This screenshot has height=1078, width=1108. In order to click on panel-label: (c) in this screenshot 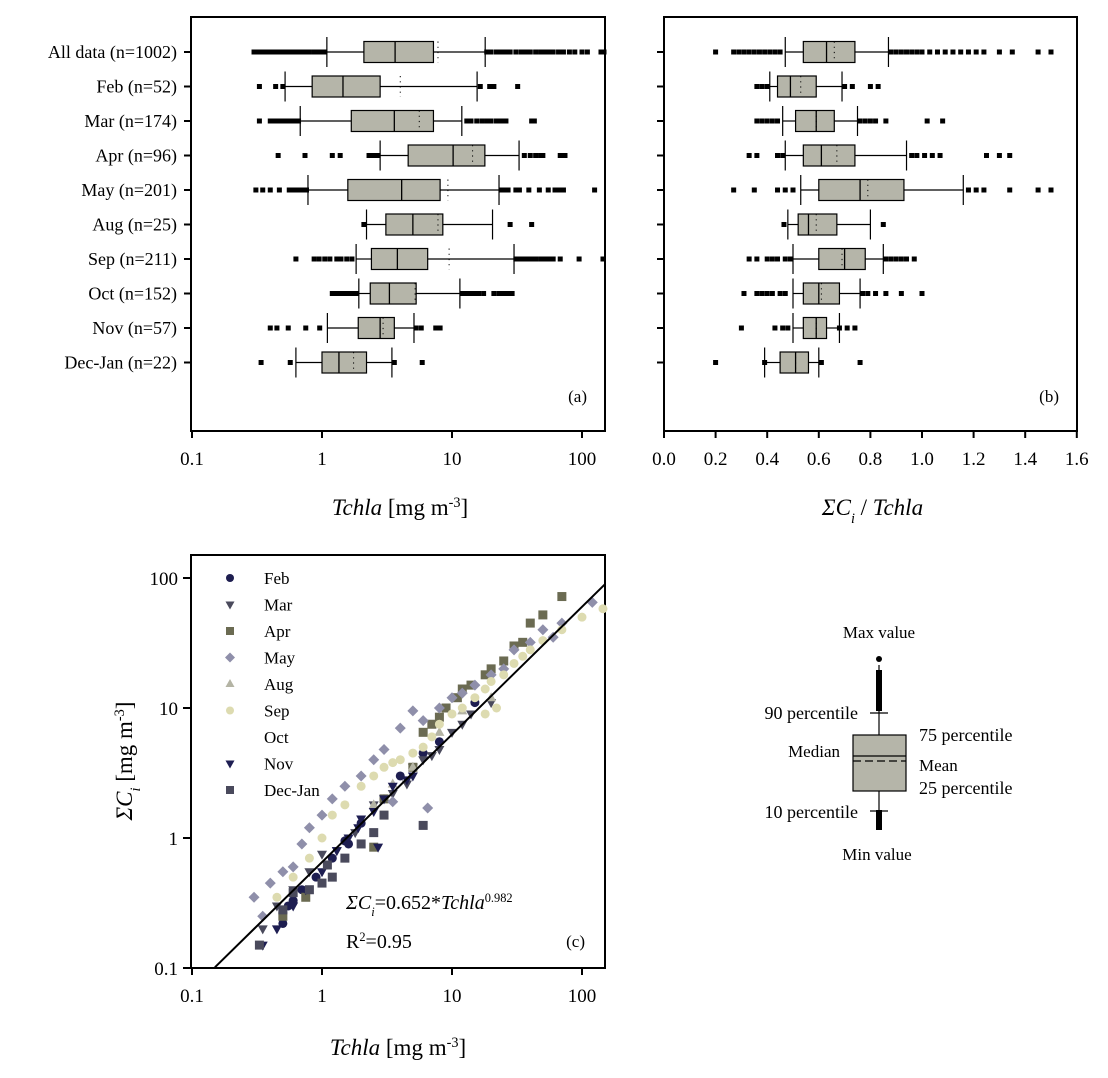, I will do `click(575, 941)`.